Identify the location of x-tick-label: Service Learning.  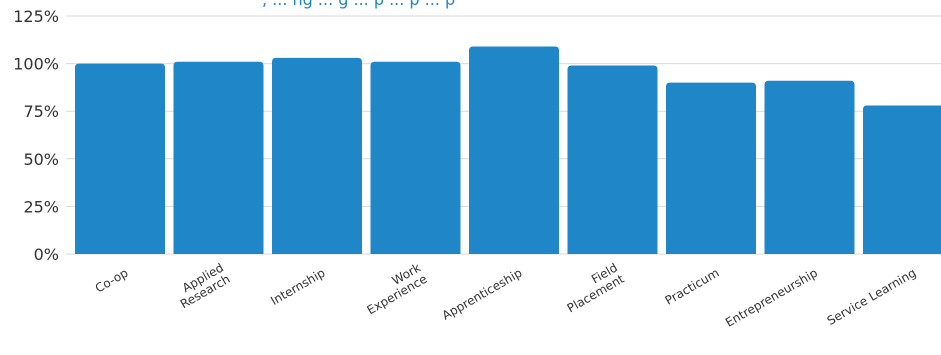
(872, 297).